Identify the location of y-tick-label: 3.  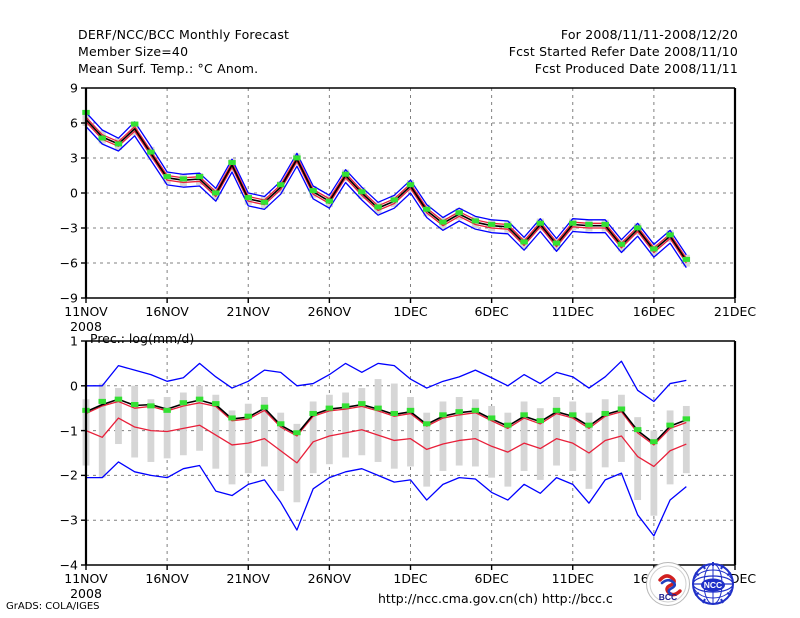
(74, 158).